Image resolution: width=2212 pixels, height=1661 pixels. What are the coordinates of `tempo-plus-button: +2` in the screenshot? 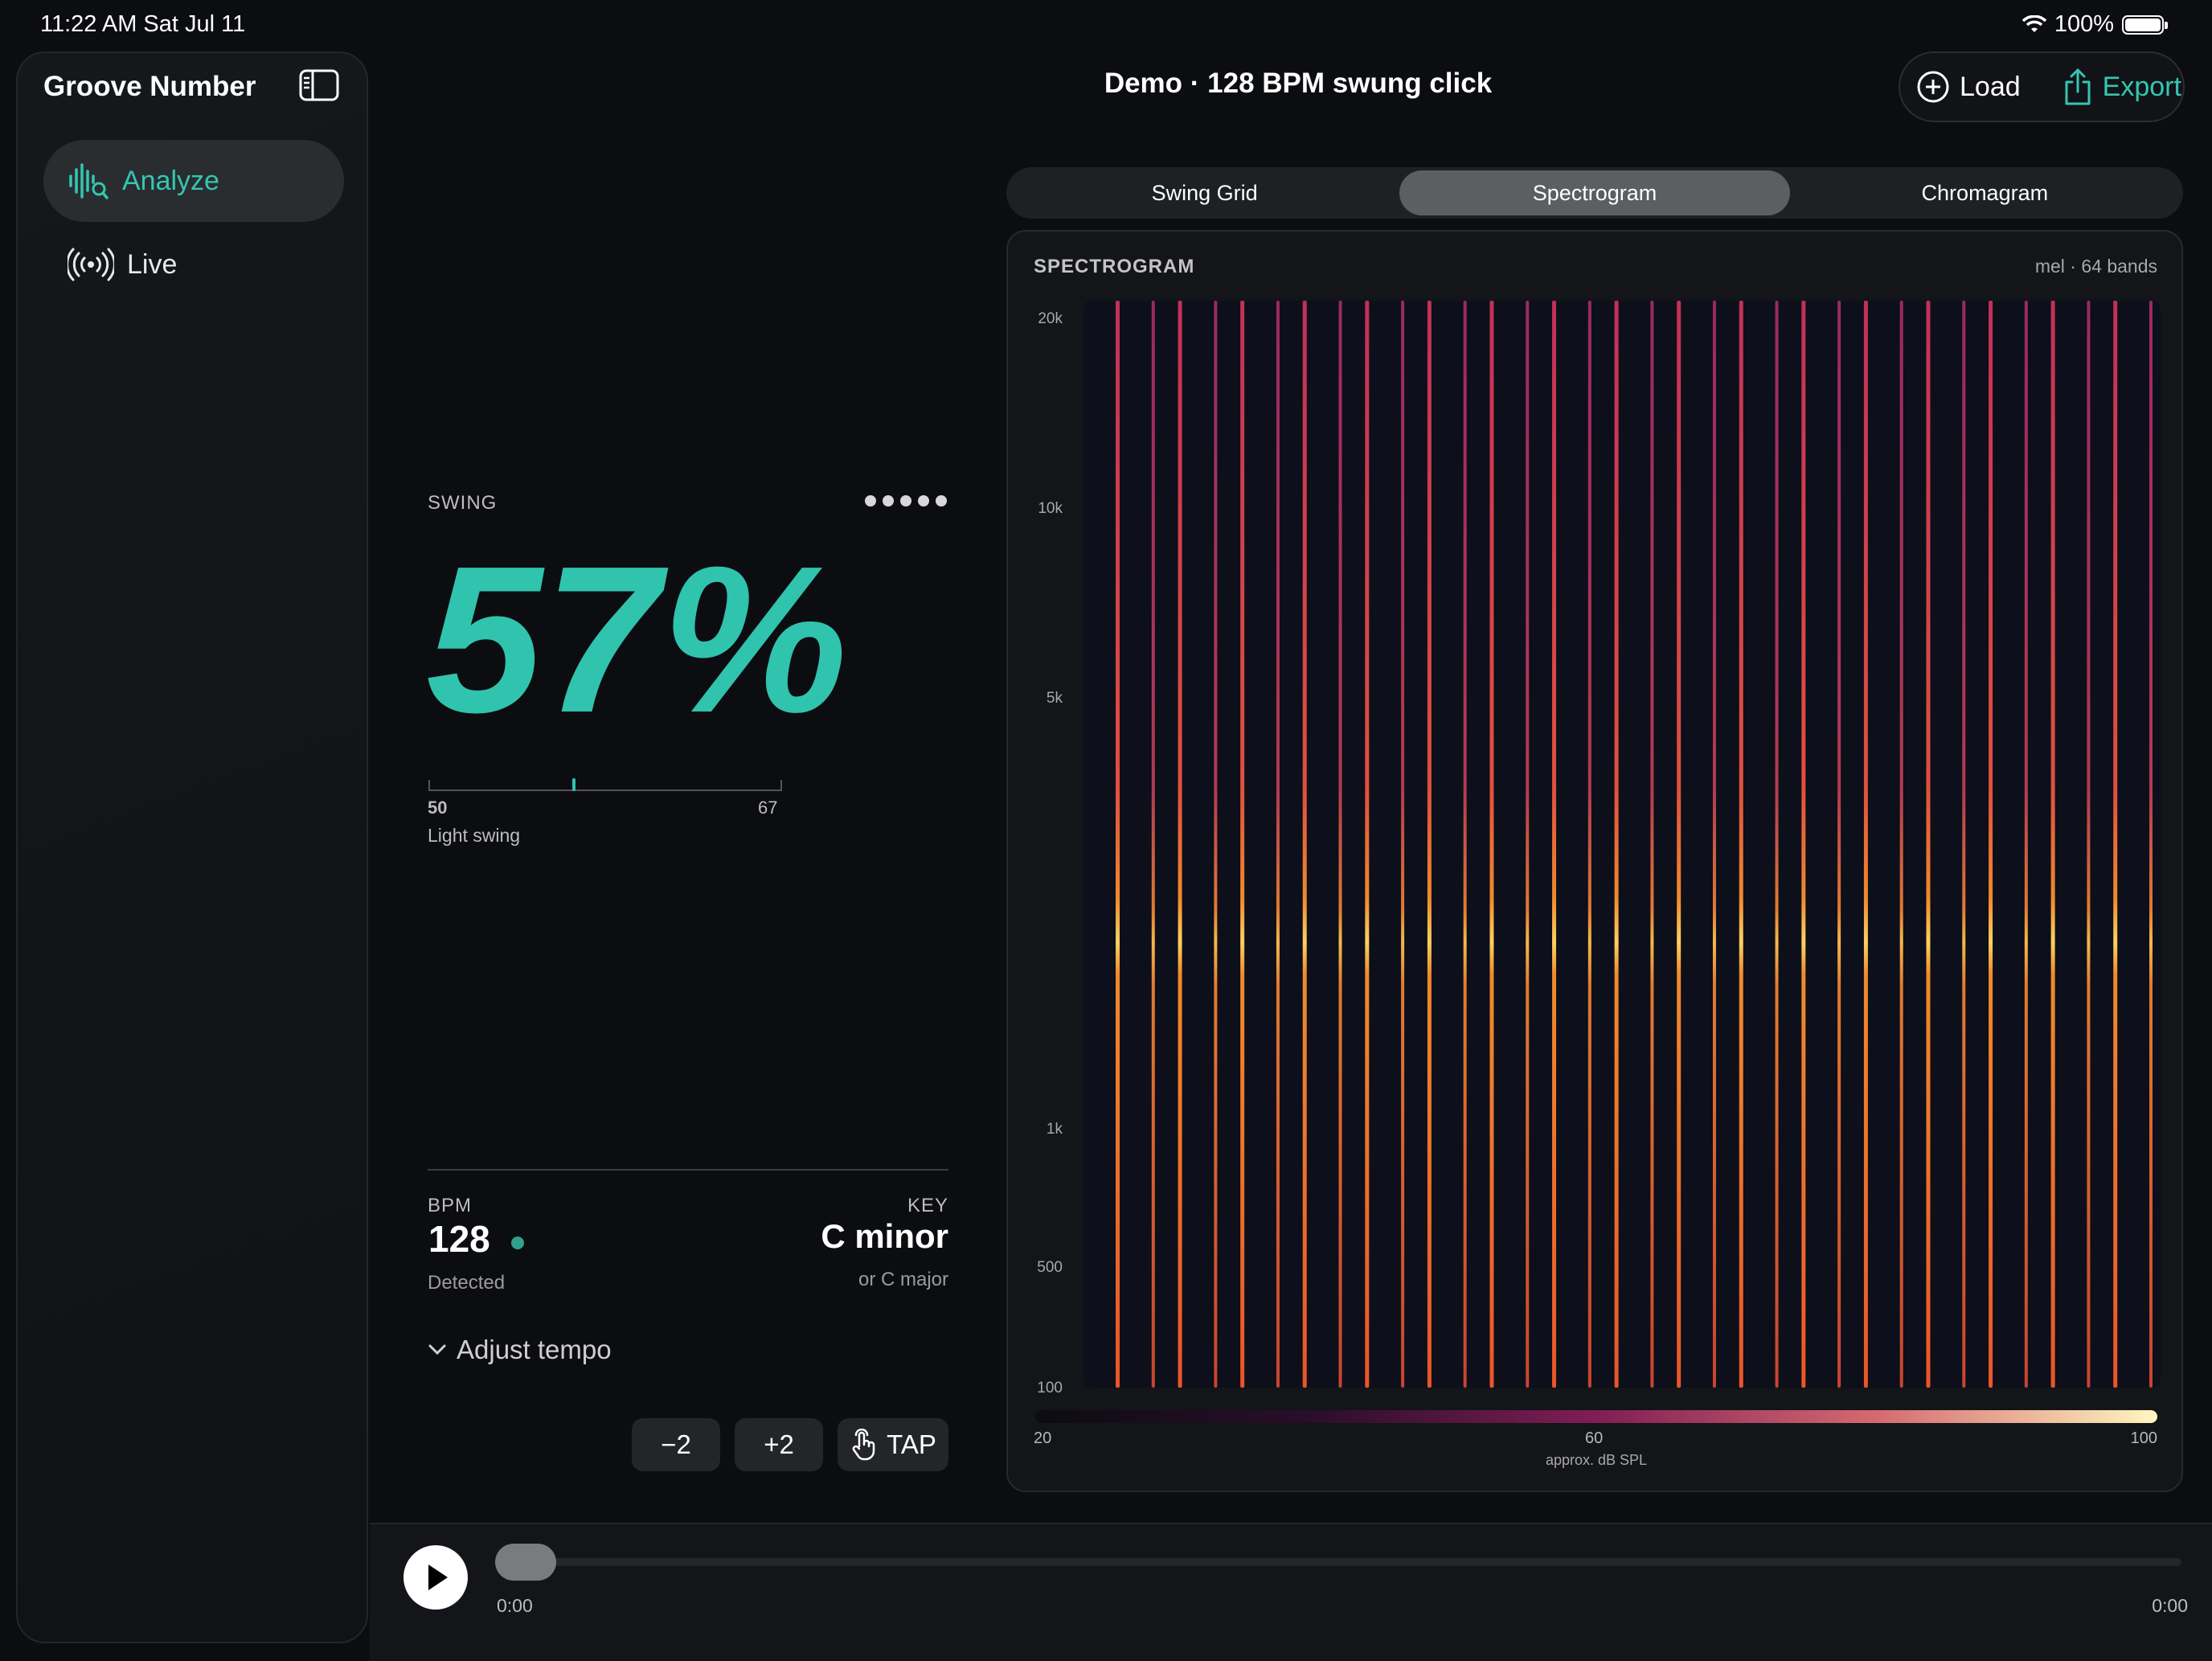 It's located at (779, 1444).